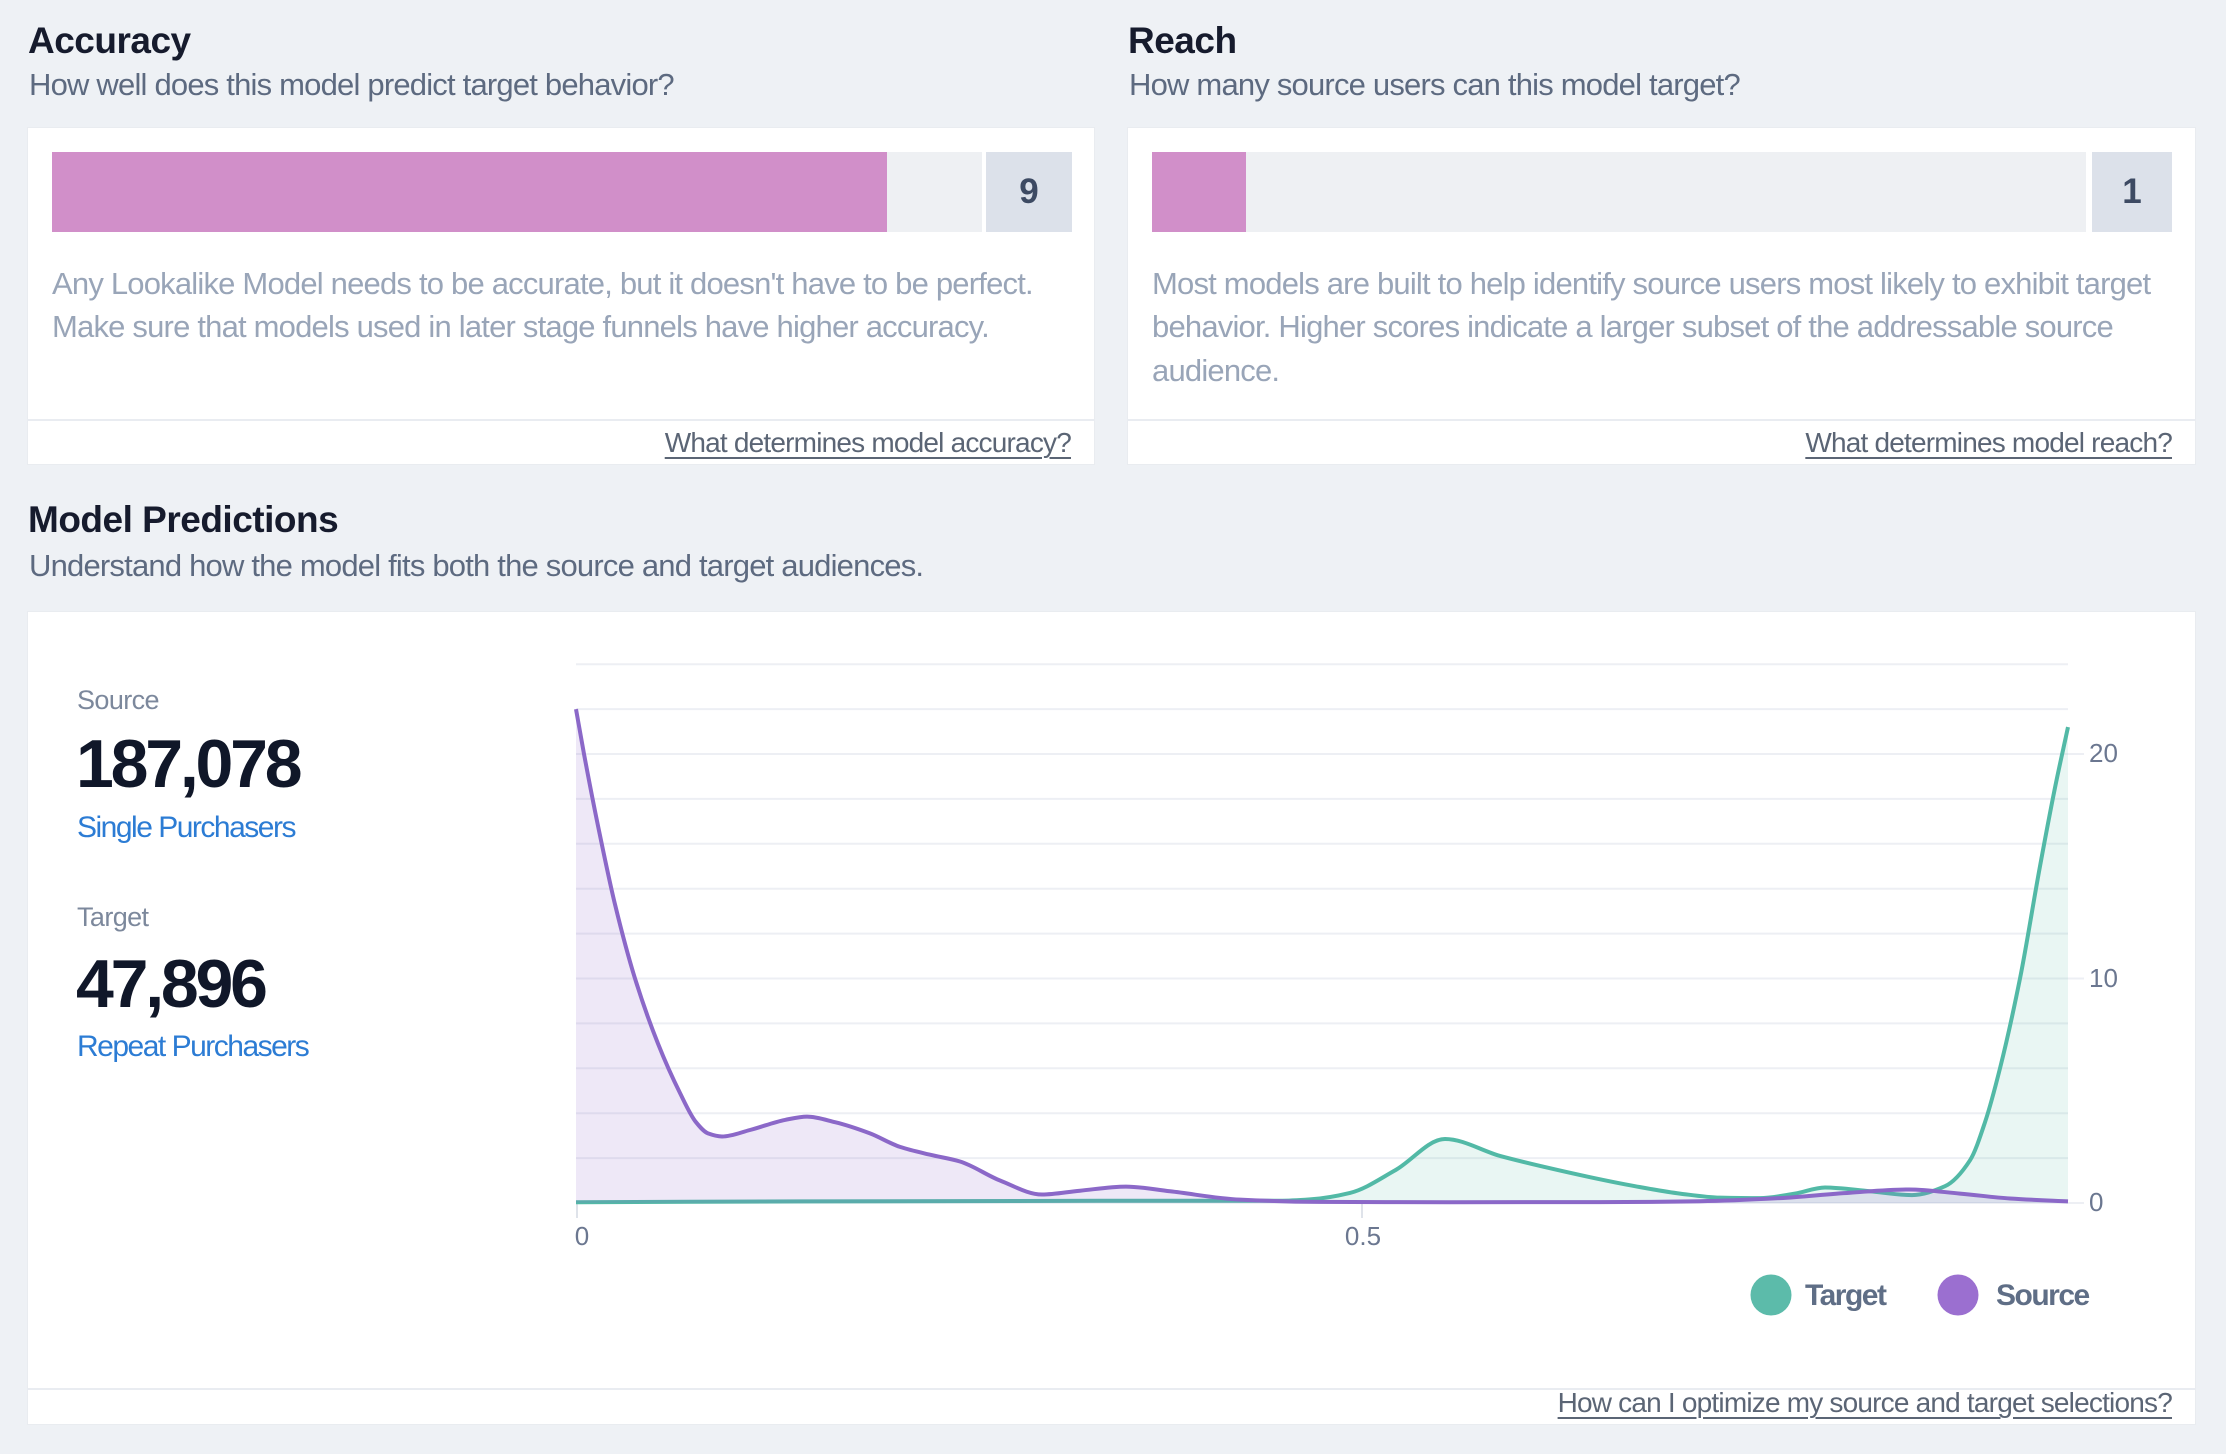 This screenshot has height=1454, width=2226. What do you see at coordinates (1363, 1236) in the screenshot?
I see `svg-text: 0.5` at bounding box center [1363, 1236].